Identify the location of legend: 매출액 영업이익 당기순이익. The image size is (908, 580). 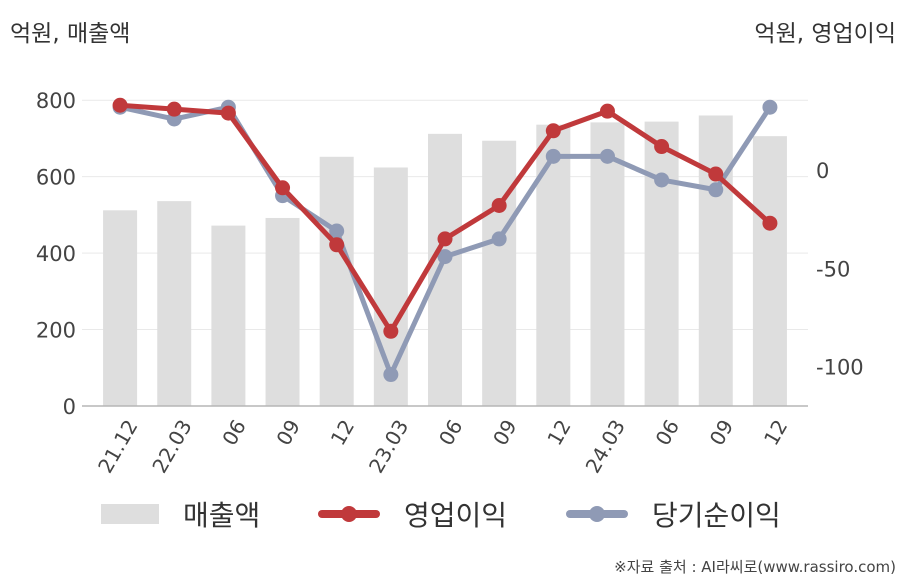
(454, 514).